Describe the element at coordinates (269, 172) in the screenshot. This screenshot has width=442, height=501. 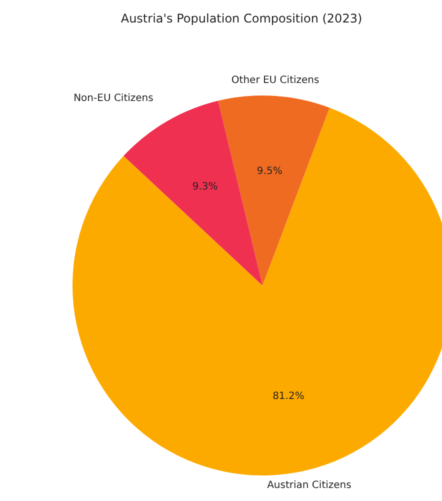
I see `data-label: 9.5%` at that location.